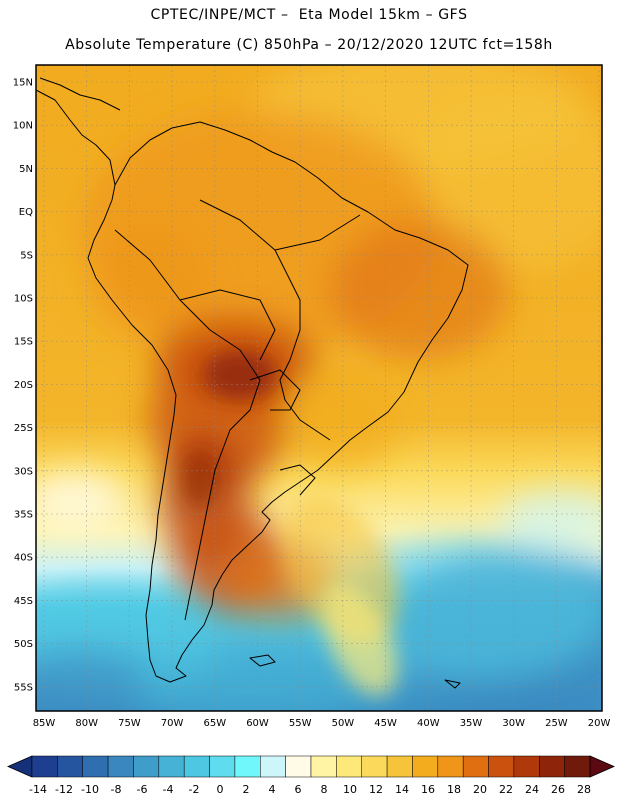  I want to click on lon-tick-label: 80W, so click(86, 723).